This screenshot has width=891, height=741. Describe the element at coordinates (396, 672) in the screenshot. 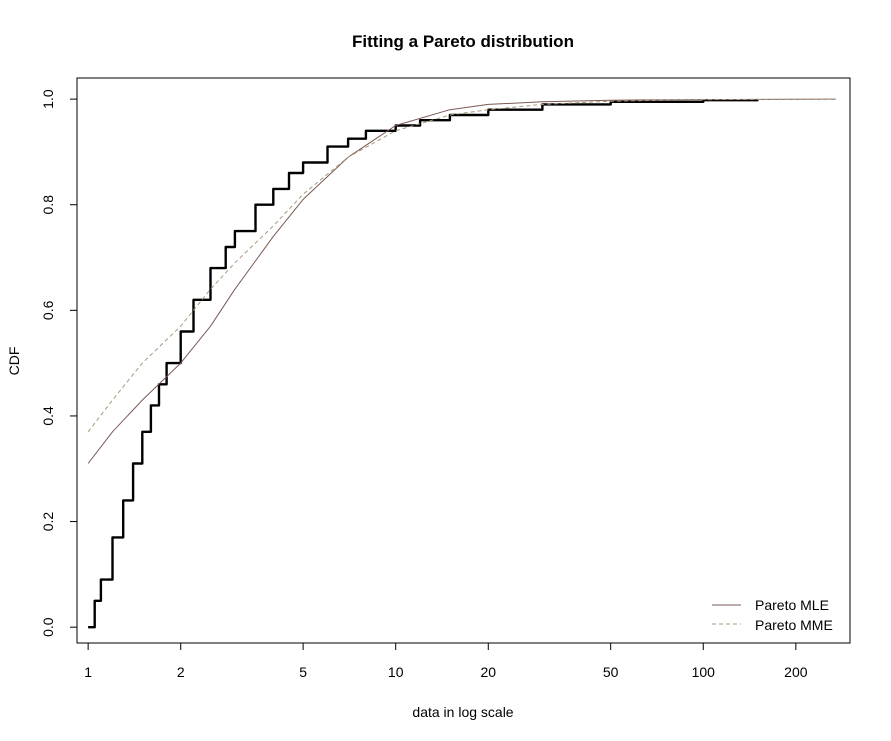

I see `x-tick-label: 10` at that location.